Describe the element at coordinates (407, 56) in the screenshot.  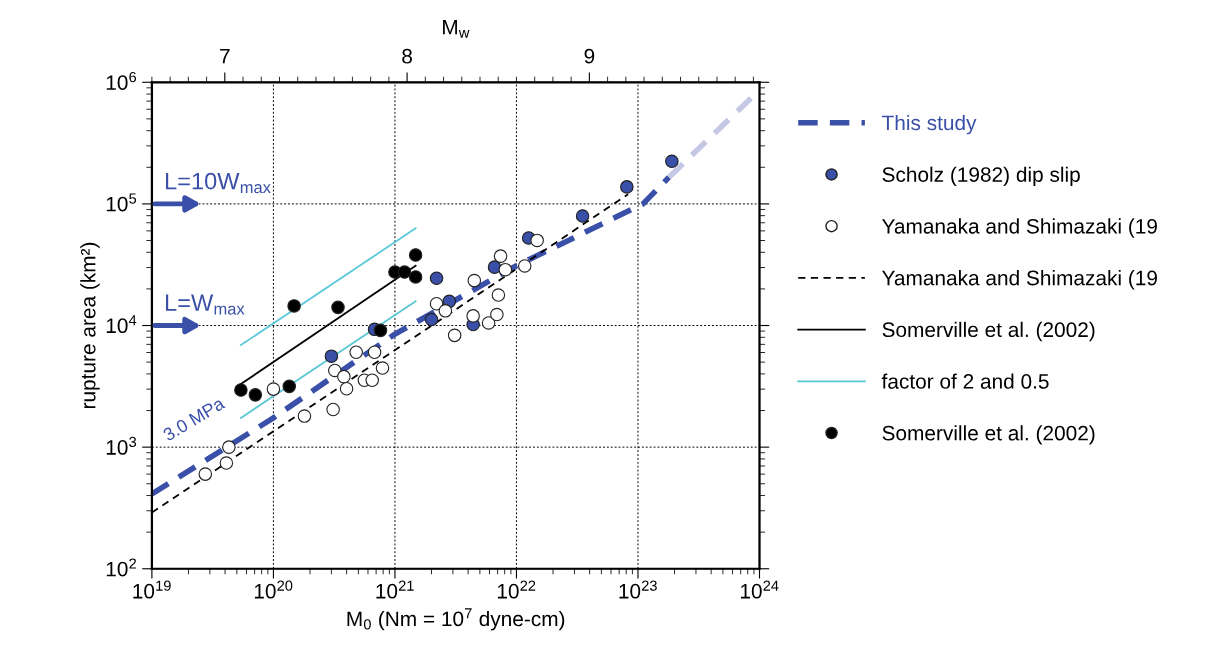
I see `x2-tick-label: 8` at that location.